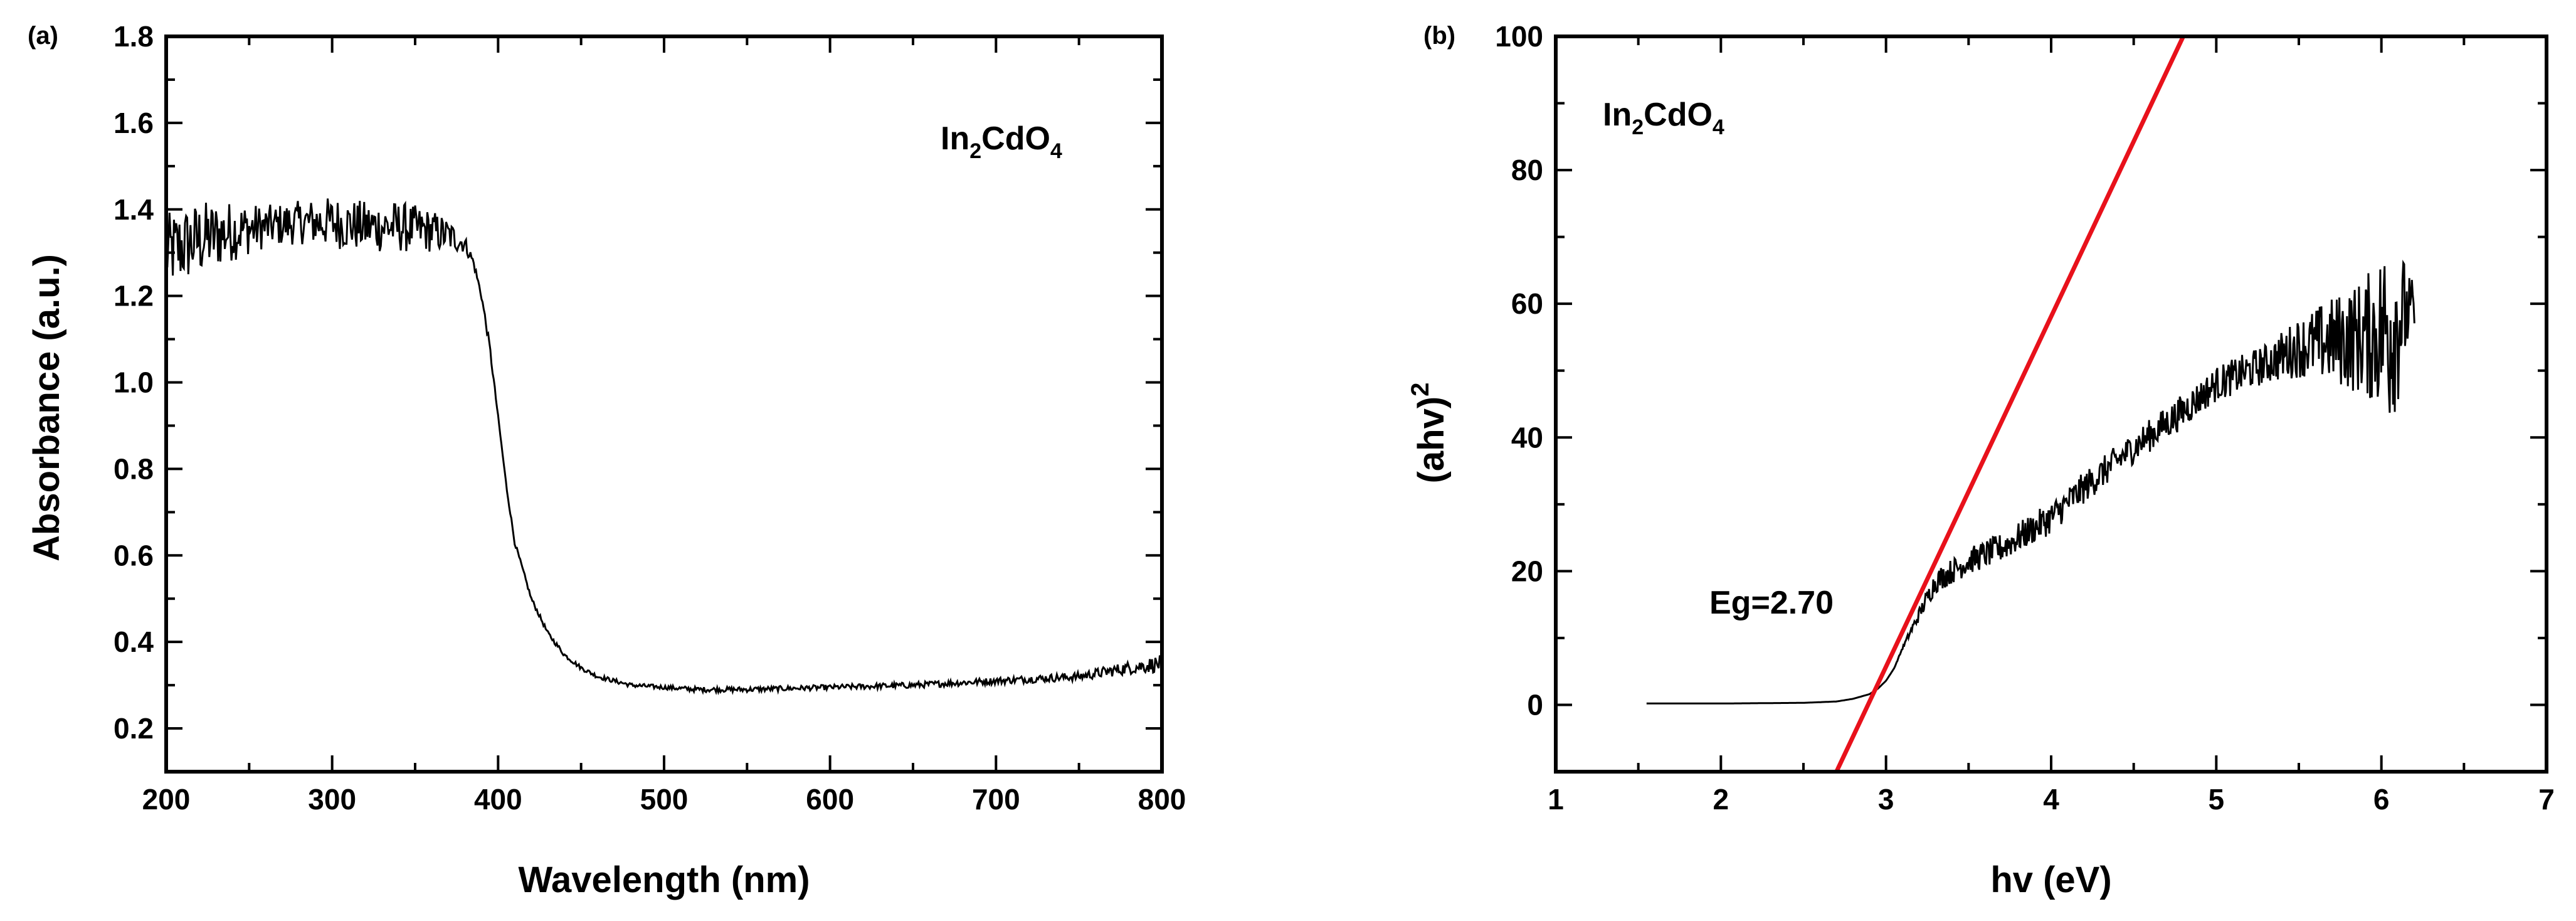 The image size is (2576, 921). What do you see at coordinates (1527, 170) in the screenshot?
I see `y-tick-label: 80` at bounding box center [1527, 170].